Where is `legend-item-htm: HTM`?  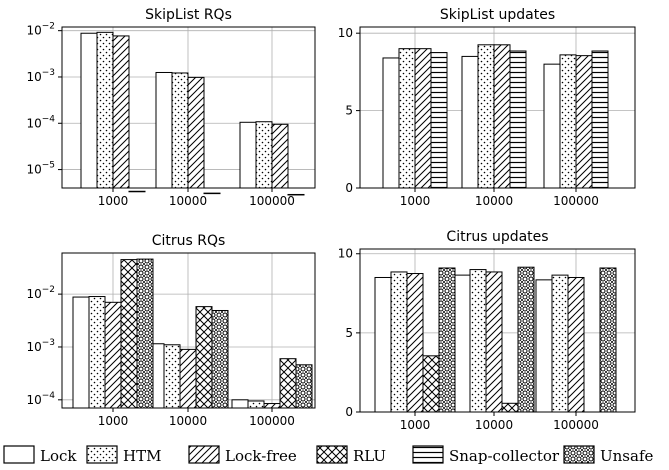 legend-item-htm: HTM is located at coordinates (123, 455).